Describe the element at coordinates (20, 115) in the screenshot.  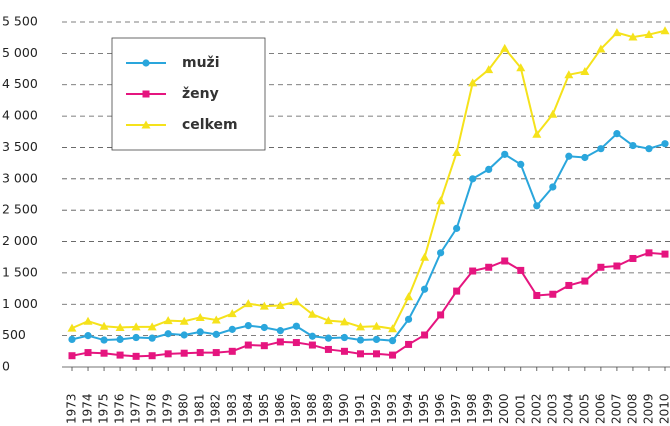
I see `y-tick-label: 4 000` at that location.